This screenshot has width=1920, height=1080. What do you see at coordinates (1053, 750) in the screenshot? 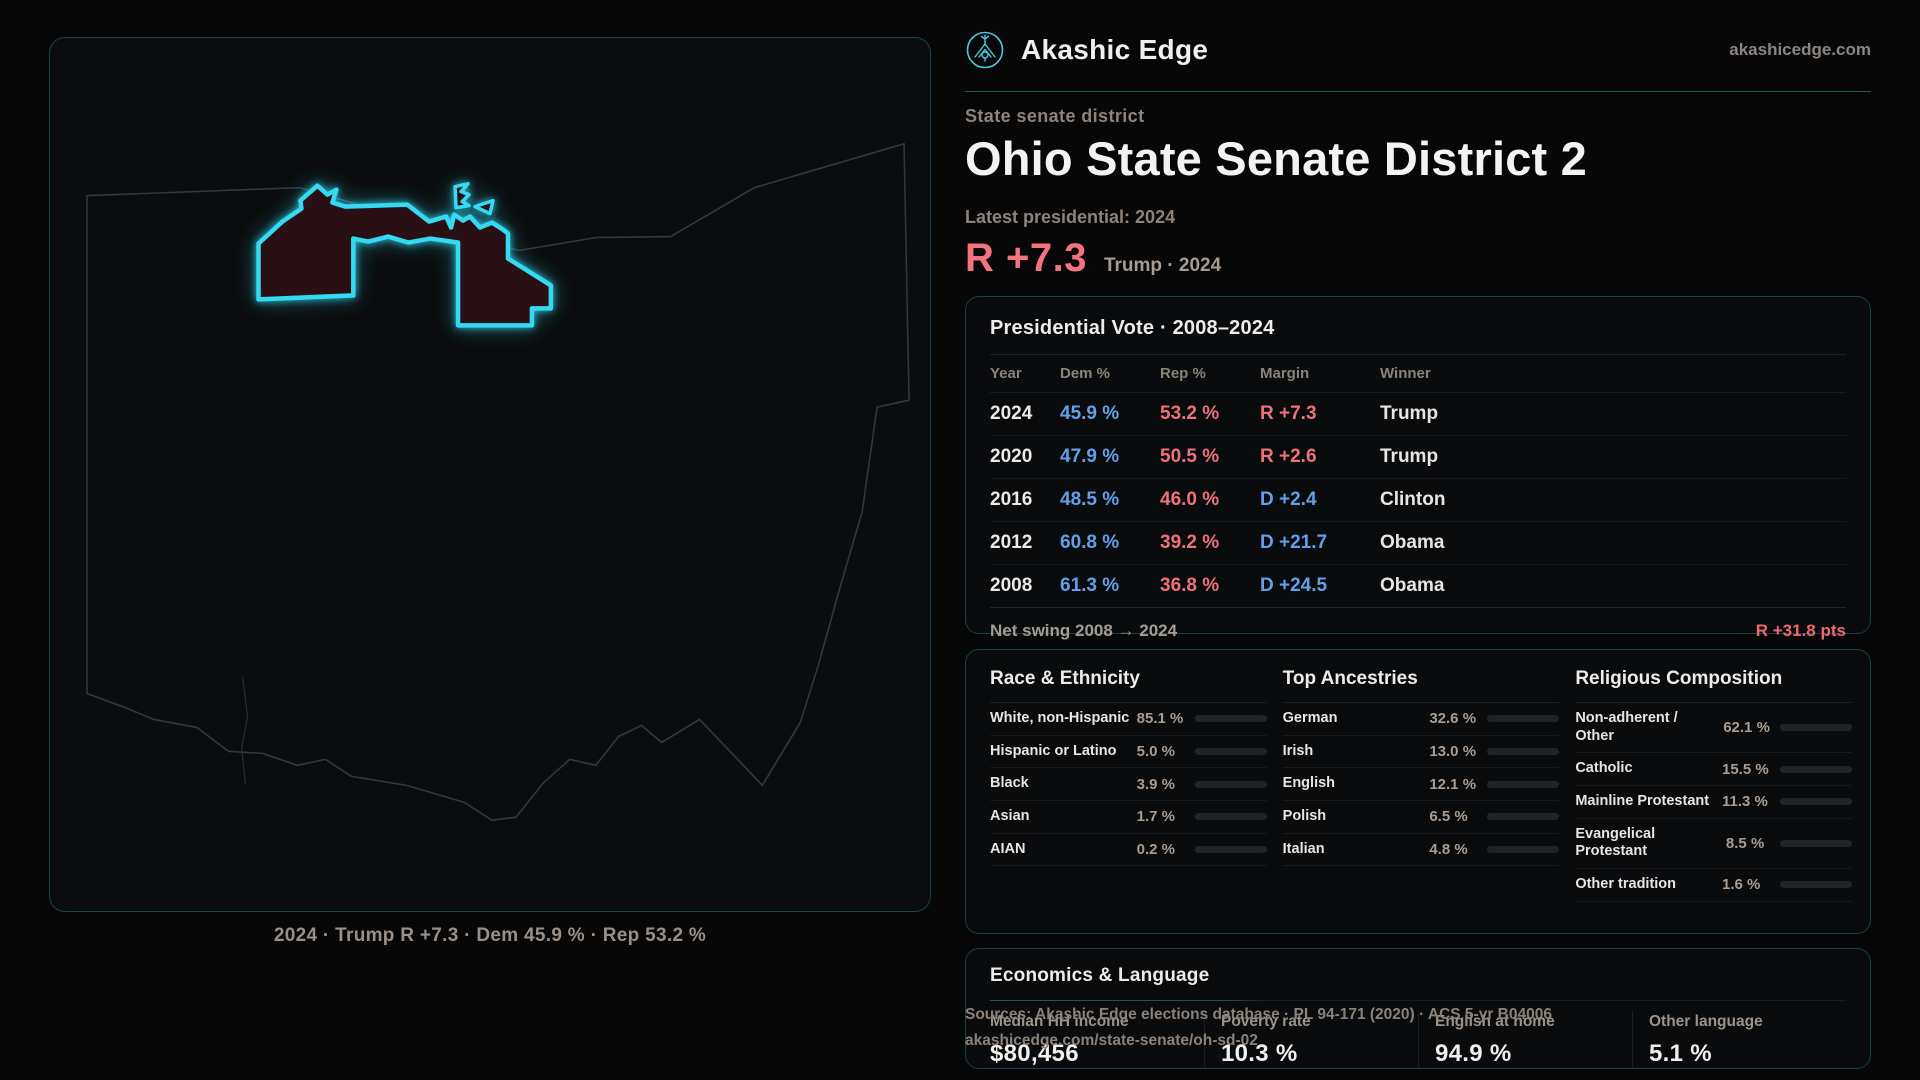
I see `stat-label: Hispanic or Latino` at bounding box center [1053, 750].